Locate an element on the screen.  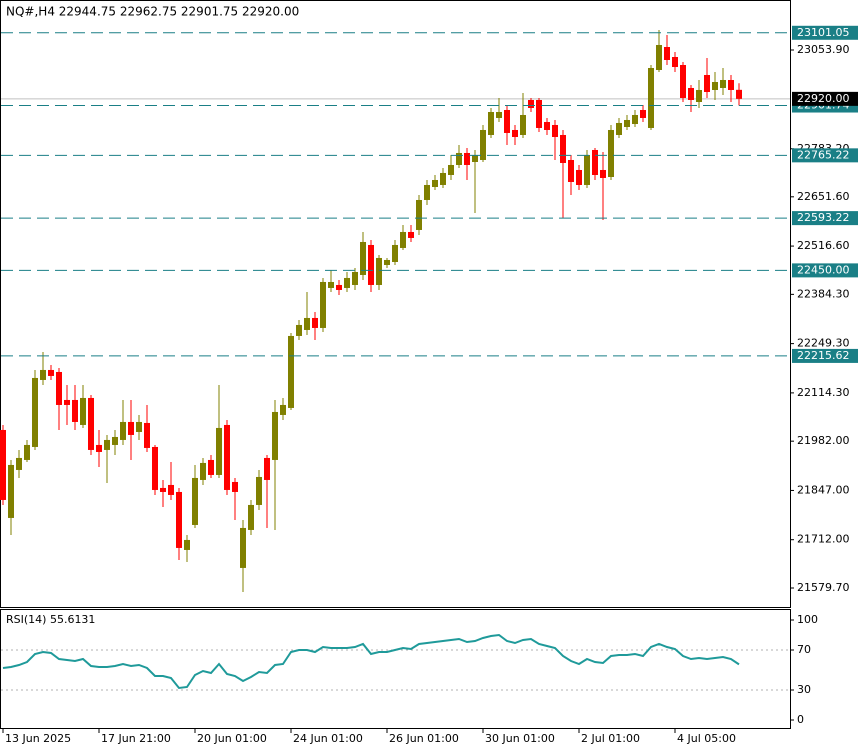
last-price-label: 22920.00 is located at coordinates (823, 98).